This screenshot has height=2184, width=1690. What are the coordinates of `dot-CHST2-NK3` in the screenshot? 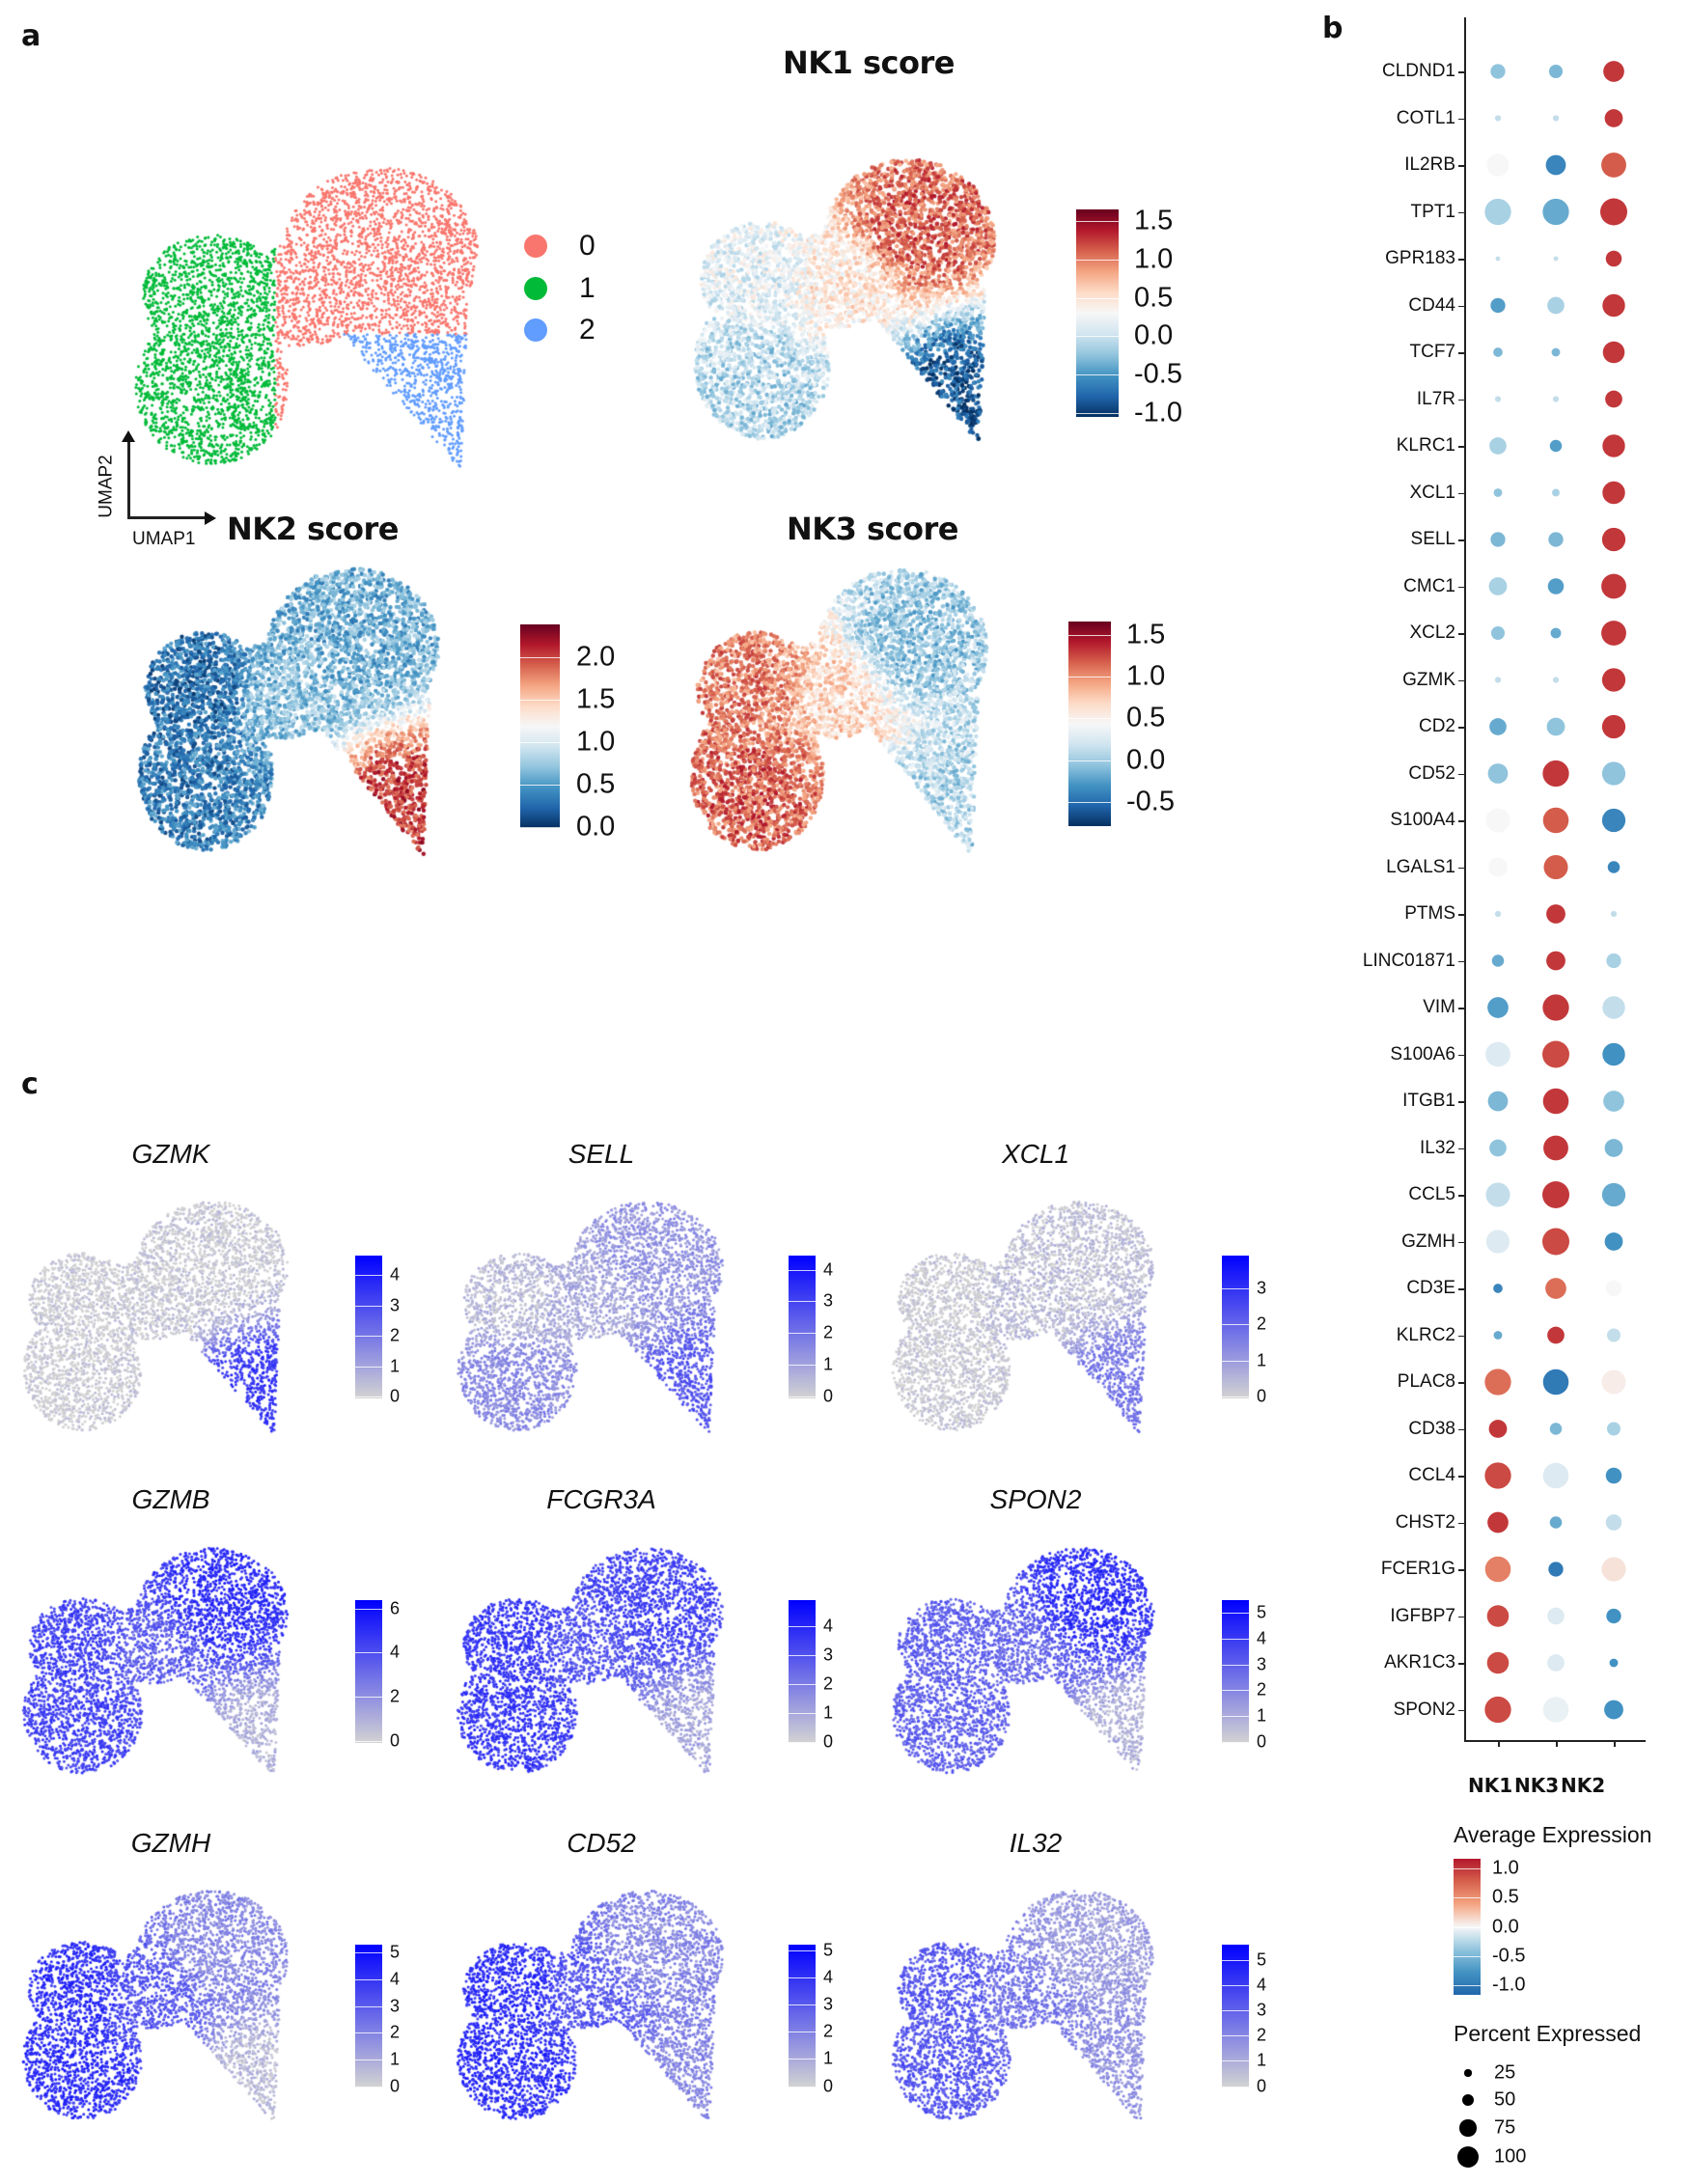 It's located at (1556, 1522).